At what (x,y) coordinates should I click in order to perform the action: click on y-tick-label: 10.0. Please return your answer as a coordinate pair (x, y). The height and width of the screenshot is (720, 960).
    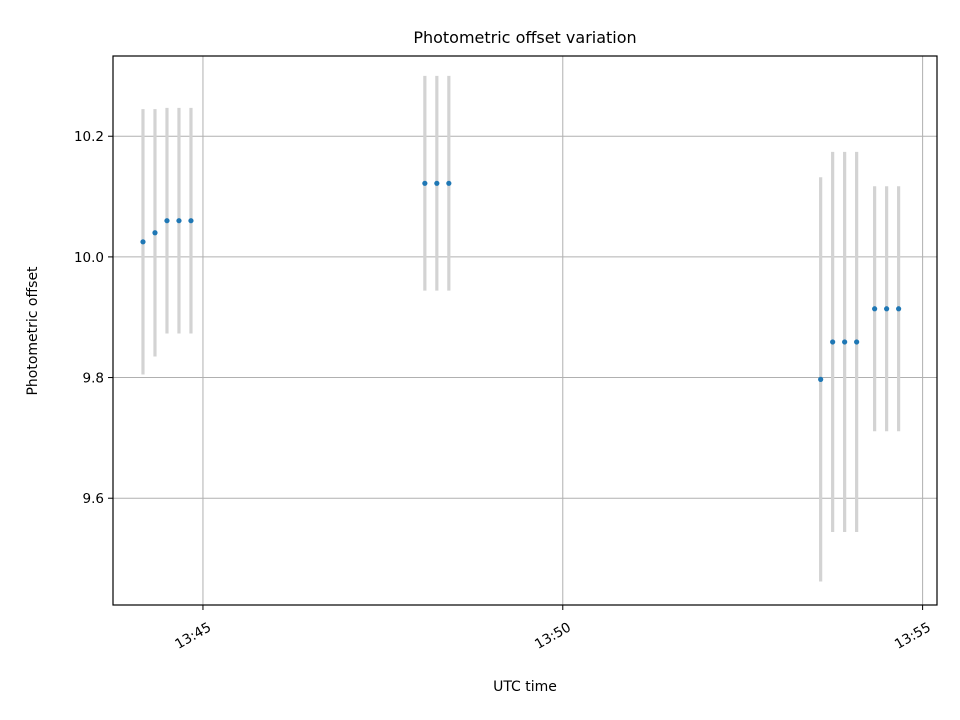
    Looking at the image, I should click on (89, 258).